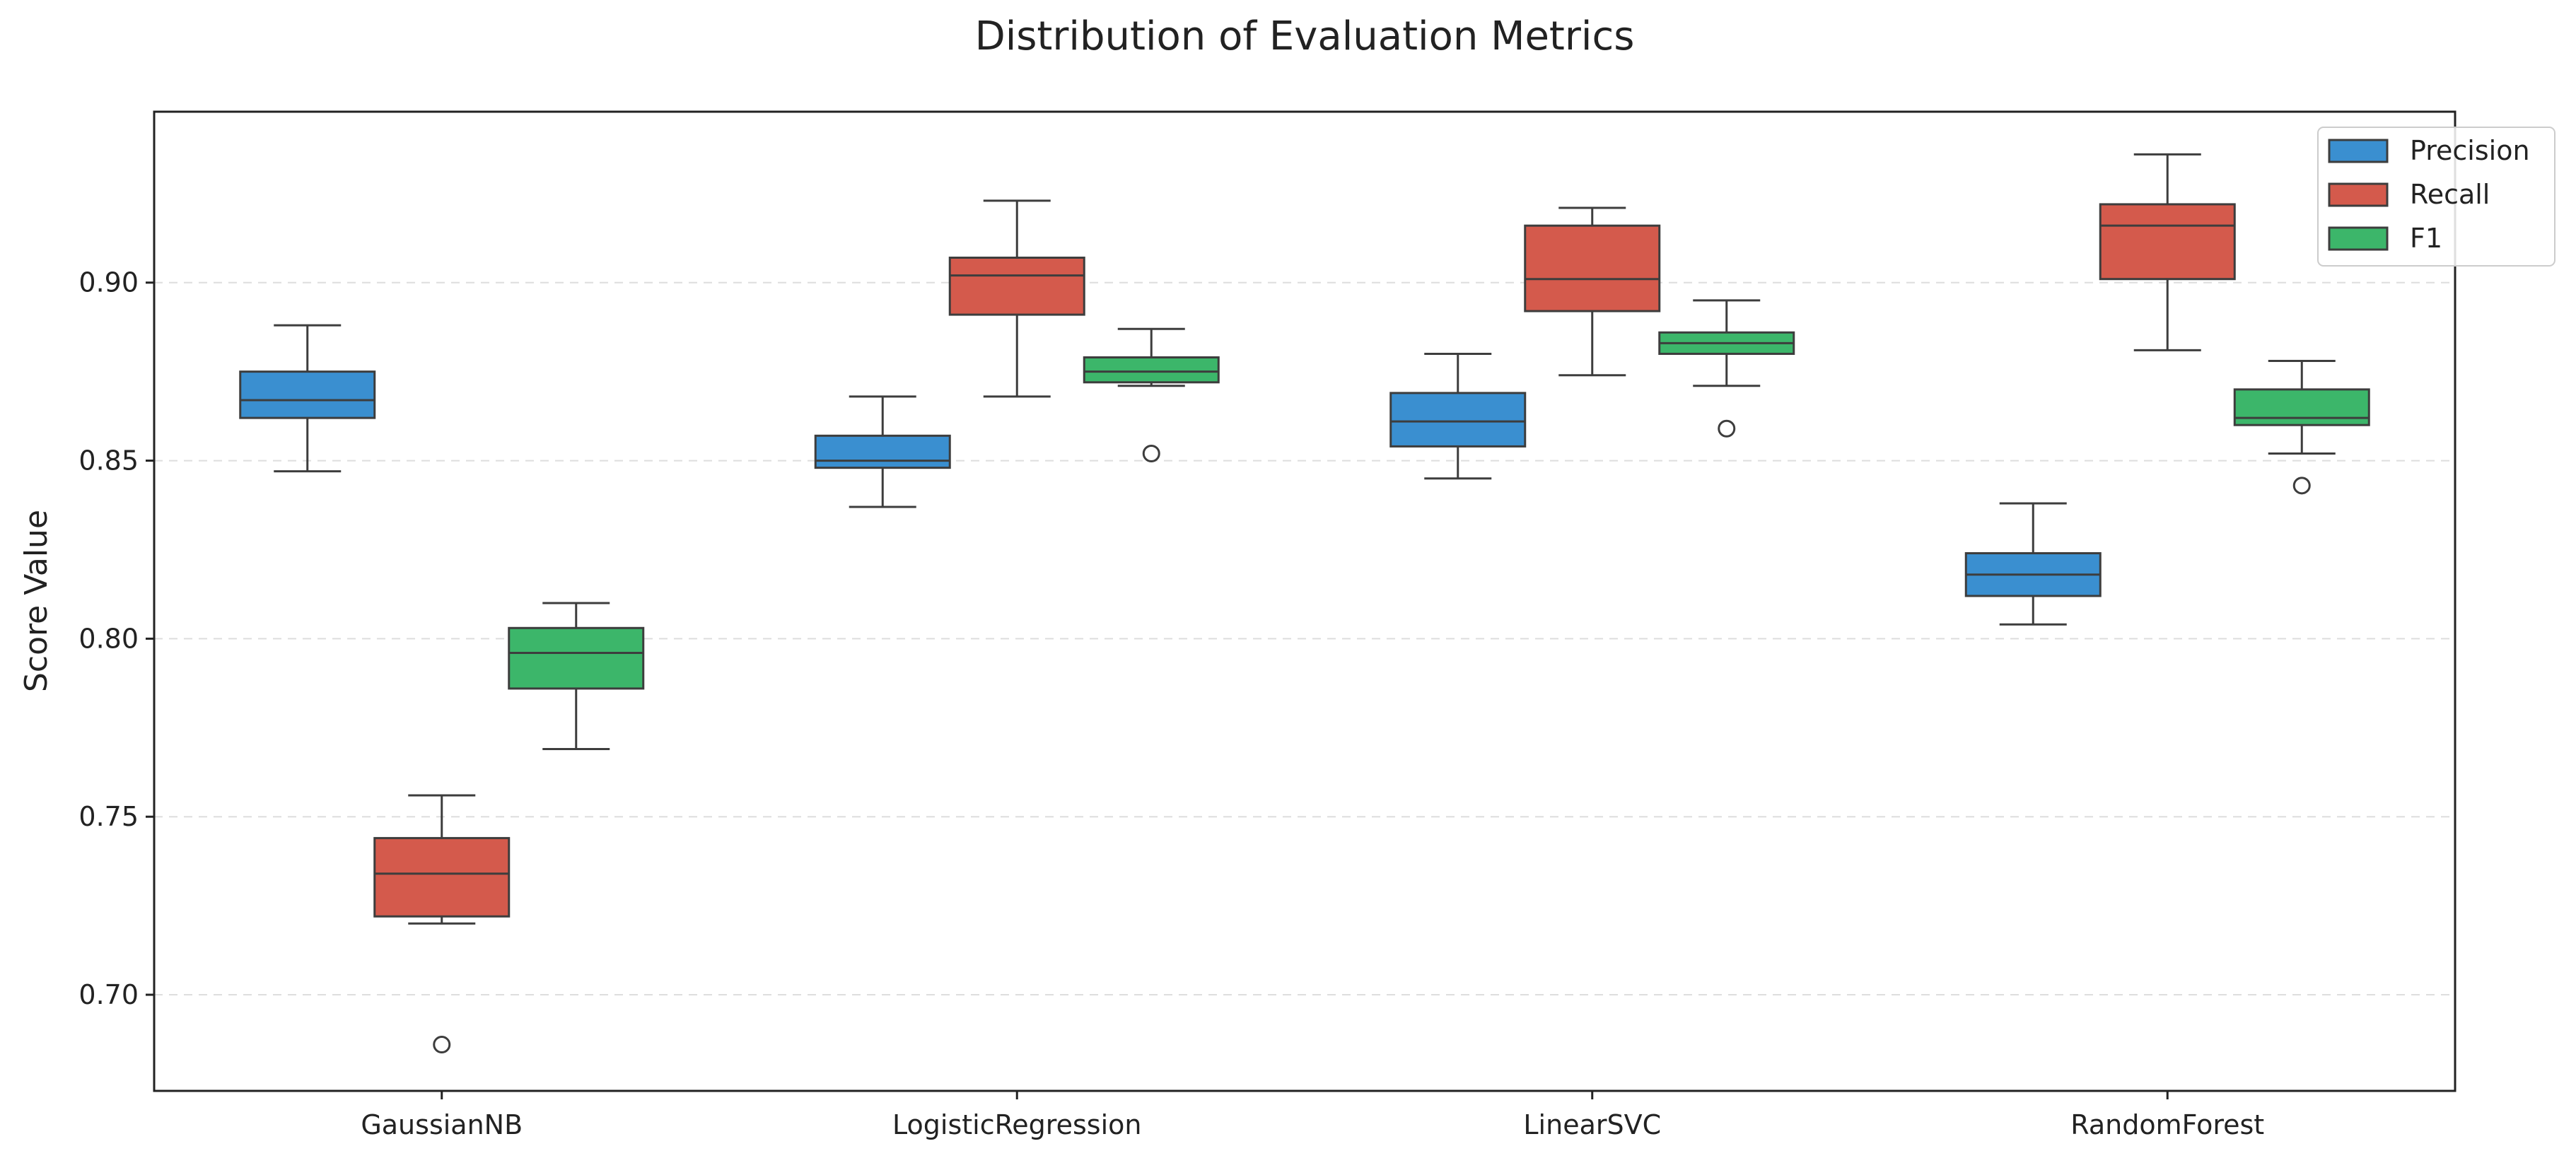 Image resolution: width=2576 pixels, height=1163 pixels. Describe the element at coordinates (2167, 1124) in the screenshot. I see `x-tick-label: RandomForest` at that location.